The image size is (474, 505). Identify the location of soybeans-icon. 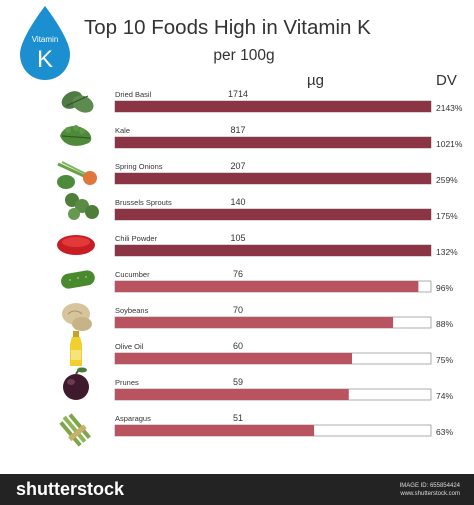
(77, 317).